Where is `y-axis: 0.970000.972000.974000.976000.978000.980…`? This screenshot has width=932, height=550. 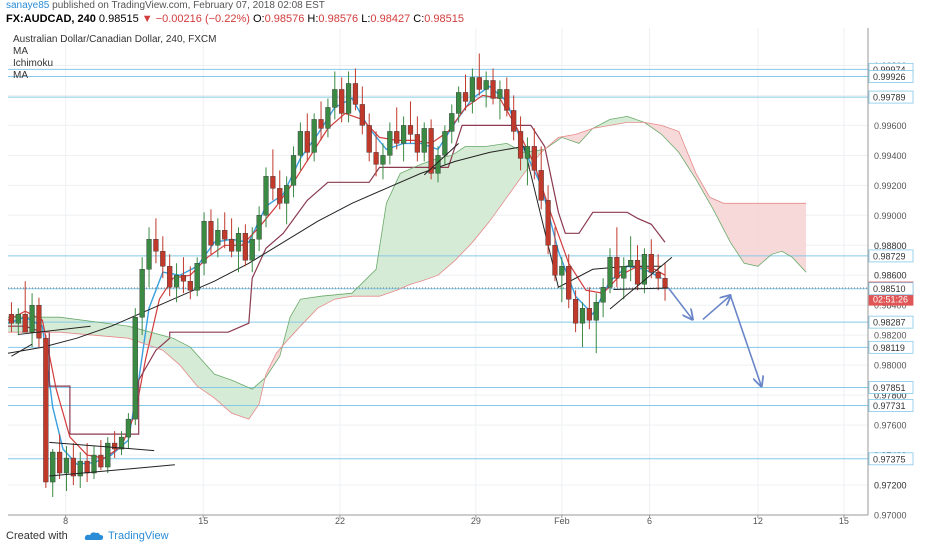 y-axis: 0.970000.972000.974000.976000.978000.980… is located at coordinates (891, 291).